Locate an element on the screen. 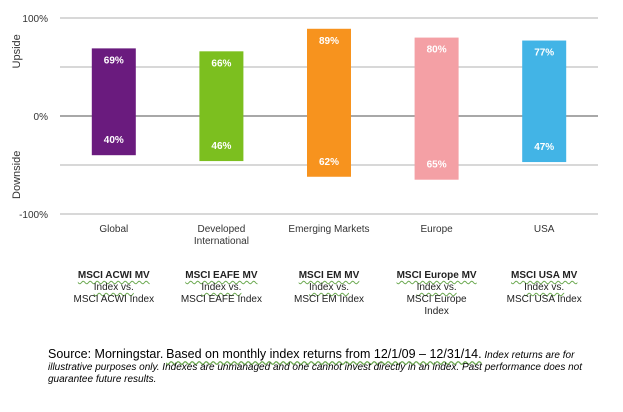 The height and width of the screenshot is (412, 623). y-tick-label: 100% is located at coordinates (35, 19).